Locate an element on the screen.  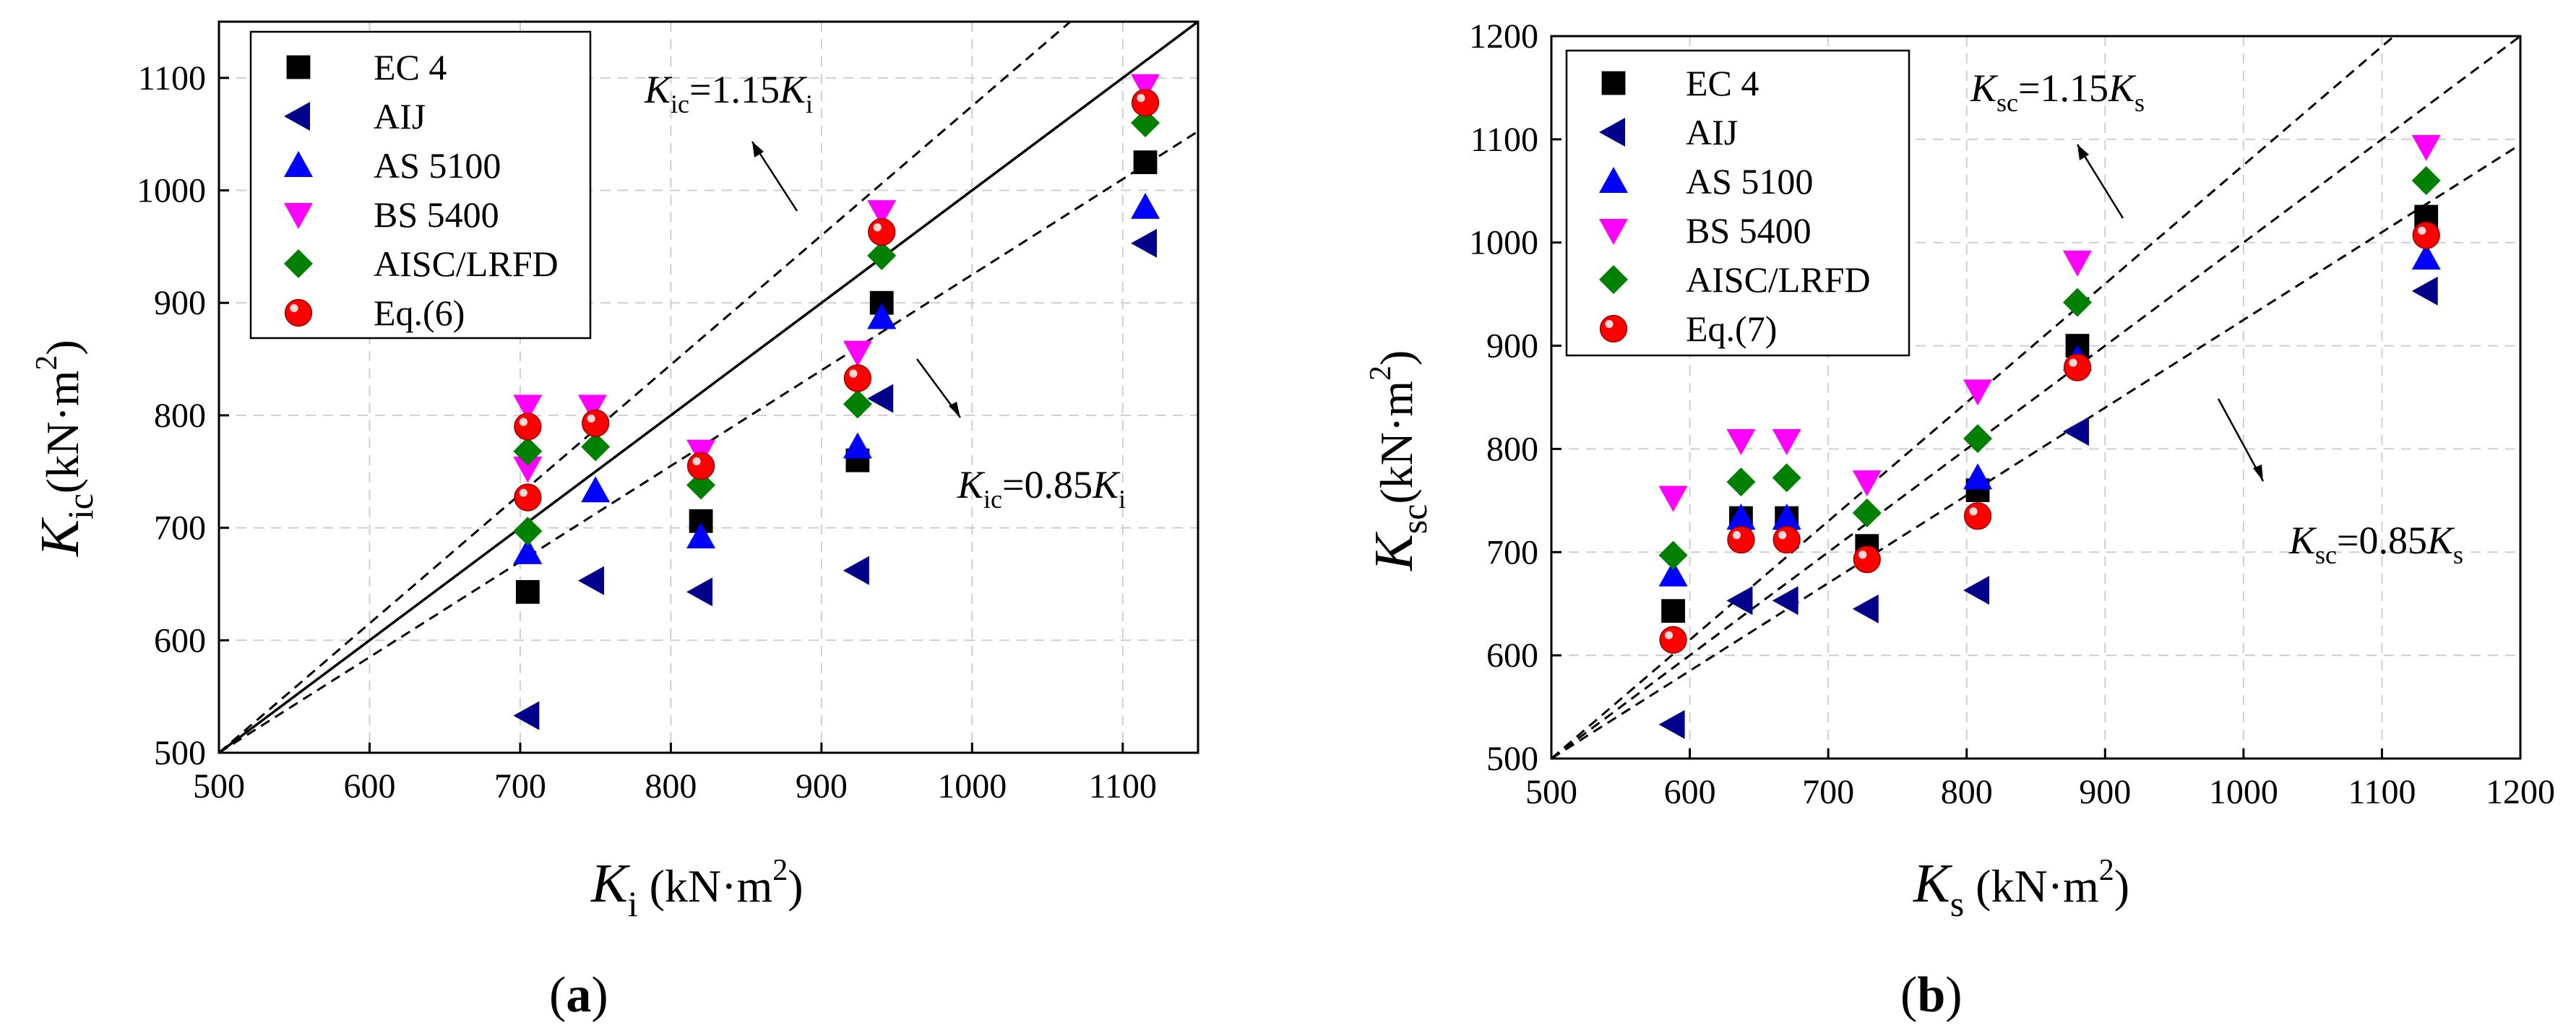
legend-box is located at coordinates (420, 185).